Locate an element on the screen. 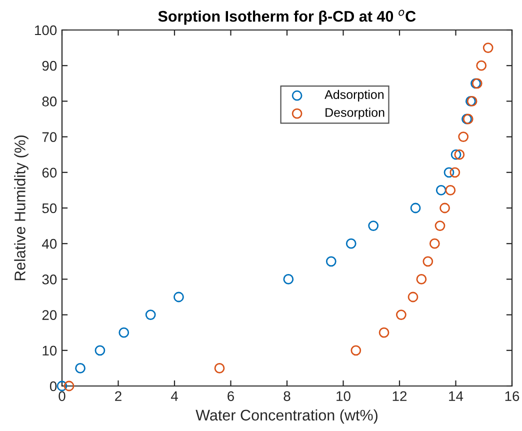 The width and height of the screenshot is (522, 431). legend-label: Adsorption is located at coordinates (354, 96).